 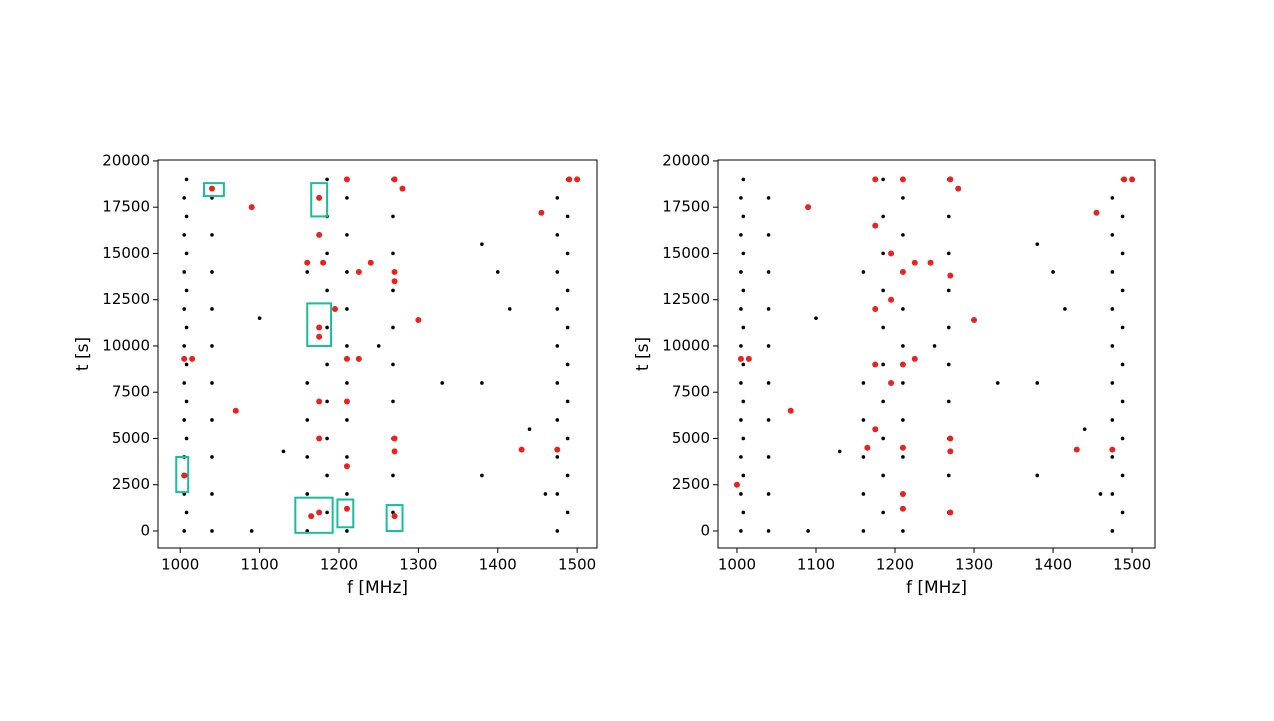 What do you see at coordinates (691, 484) in the screenshot?
I see `y-tick-label: 2500` at bounding box center [691, 484].